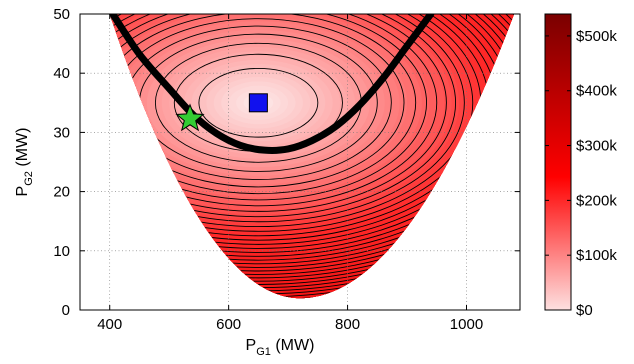 This screenshot has width=634, height=364. What do you see at coordinates (24, 162) in the screenshot?
I see `y-axis-label: PG2 (MW)` at bounding box center [24, 162].